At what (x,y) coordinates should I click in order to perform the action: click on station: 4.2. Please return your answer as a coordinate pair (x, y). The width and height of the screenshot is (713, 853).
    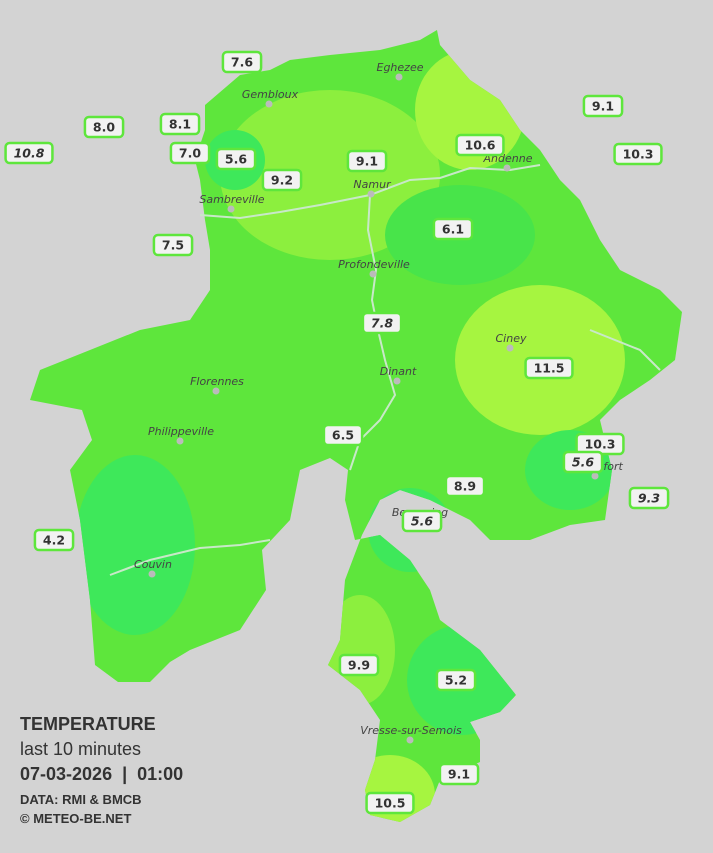
    Looking at the image, I should click on (54, 540).